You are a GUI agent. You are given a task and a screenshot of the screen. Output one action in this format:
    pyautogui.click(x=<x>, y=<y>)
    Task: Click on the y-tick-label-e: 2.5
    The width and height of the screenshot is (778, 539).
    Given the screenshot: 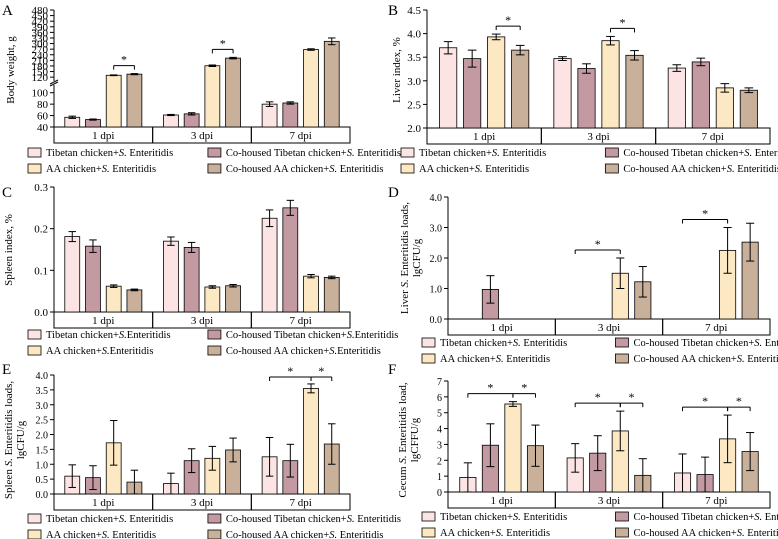 What is the action you would take?
    pyautogui.click(x=42, y=421)
    